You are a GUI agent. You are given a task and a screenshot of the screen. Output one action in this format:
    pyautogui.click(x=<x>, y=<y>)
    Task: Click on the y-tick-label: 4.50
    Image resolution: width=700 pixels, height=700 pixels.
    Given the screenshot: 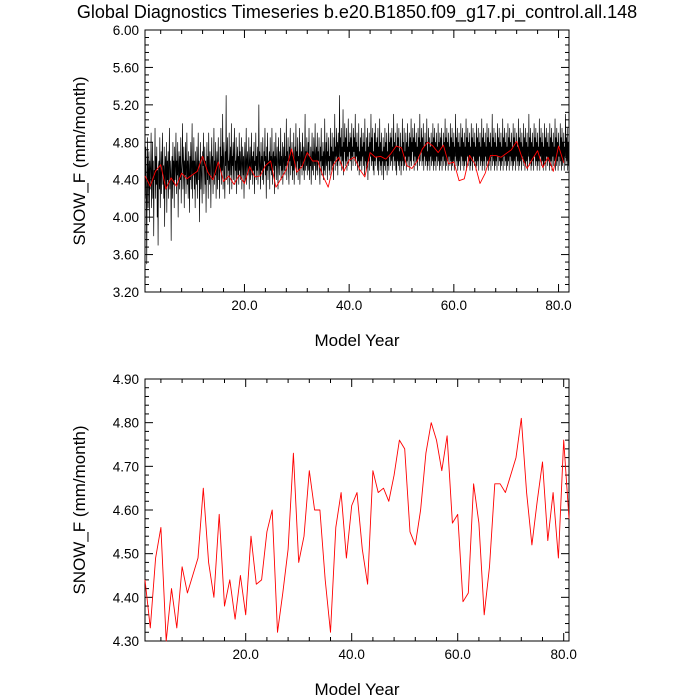 What is the action you would take?
    pyautogui.click(x=126, y=554)
    